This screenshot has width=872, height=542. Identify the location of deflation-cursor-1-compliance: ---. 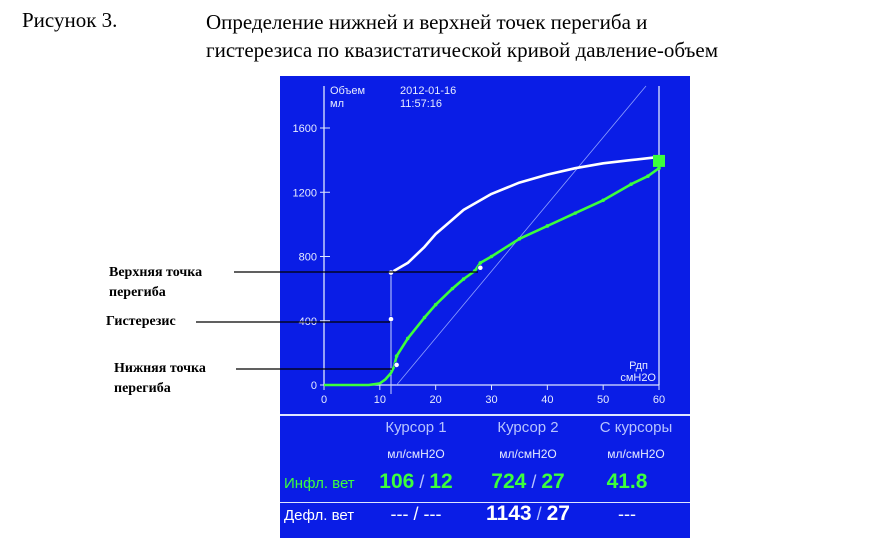
(399, 514).